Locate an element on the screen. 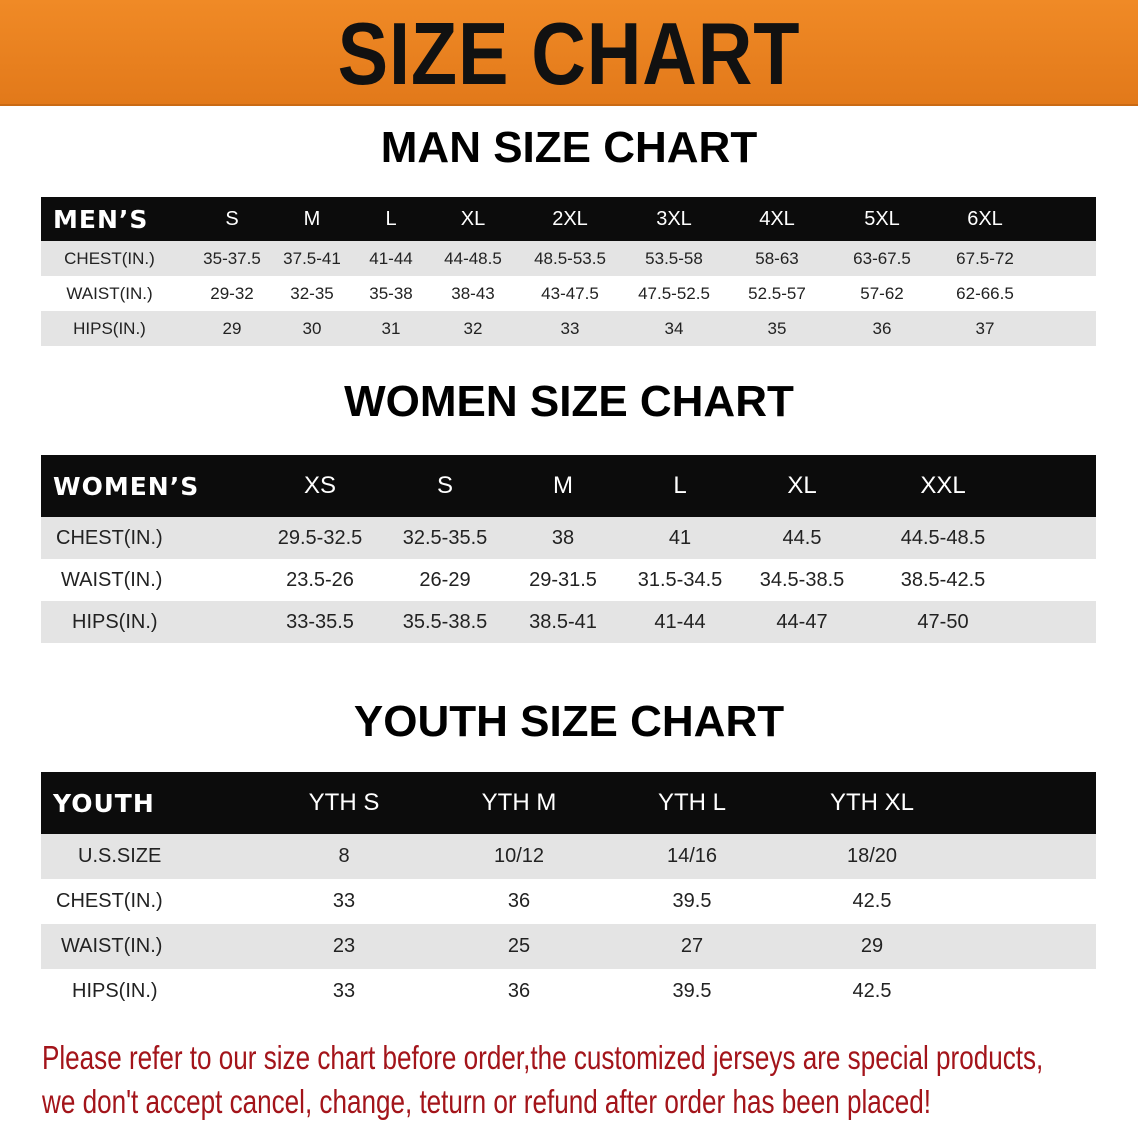  table-cell: 27 is located at coordinates (692, 946).